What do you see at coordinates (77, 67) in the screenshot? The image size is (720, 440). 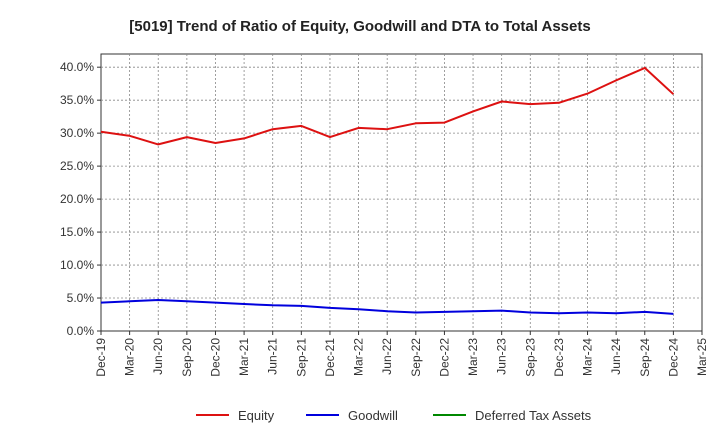 I see `y-tick-label: 40.0%` at bounding box center [77, 67].